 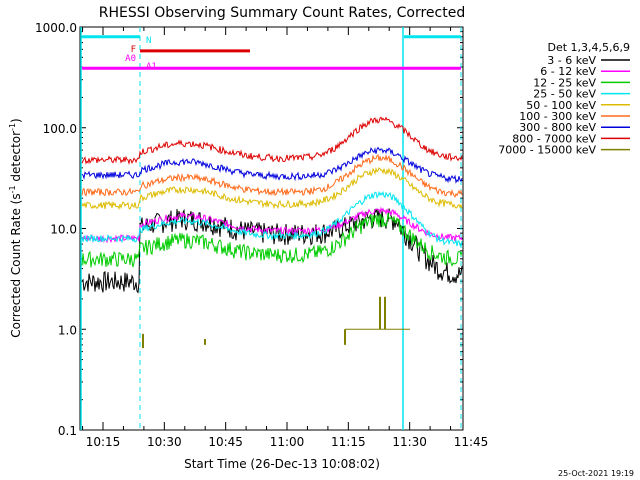 What do you see at coordinates (287, 442) in the screenshot?
I see `x-tick-label: 11:00` at bounding box center [287, 442].